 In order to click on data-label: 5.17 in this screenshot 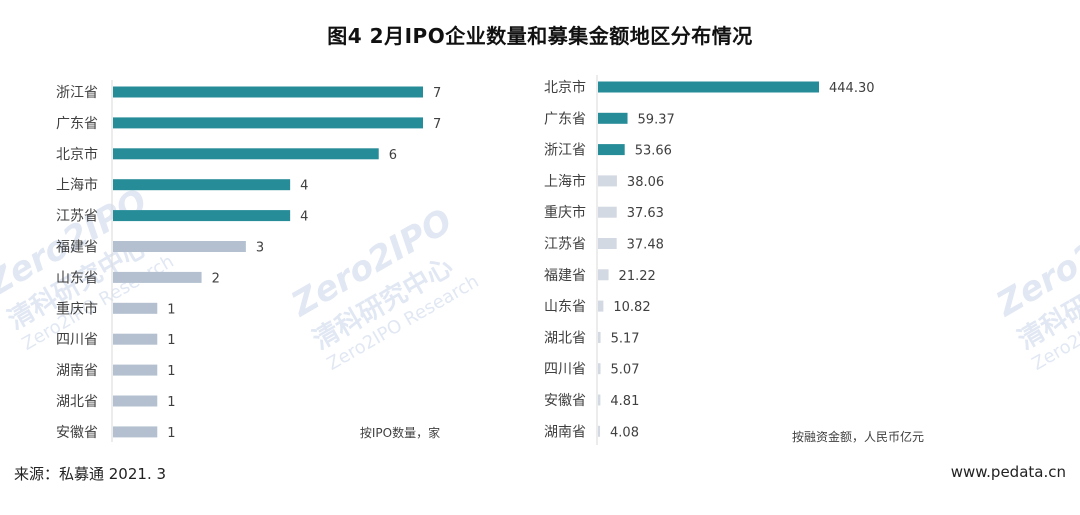, I will do `click(625, 338)`.